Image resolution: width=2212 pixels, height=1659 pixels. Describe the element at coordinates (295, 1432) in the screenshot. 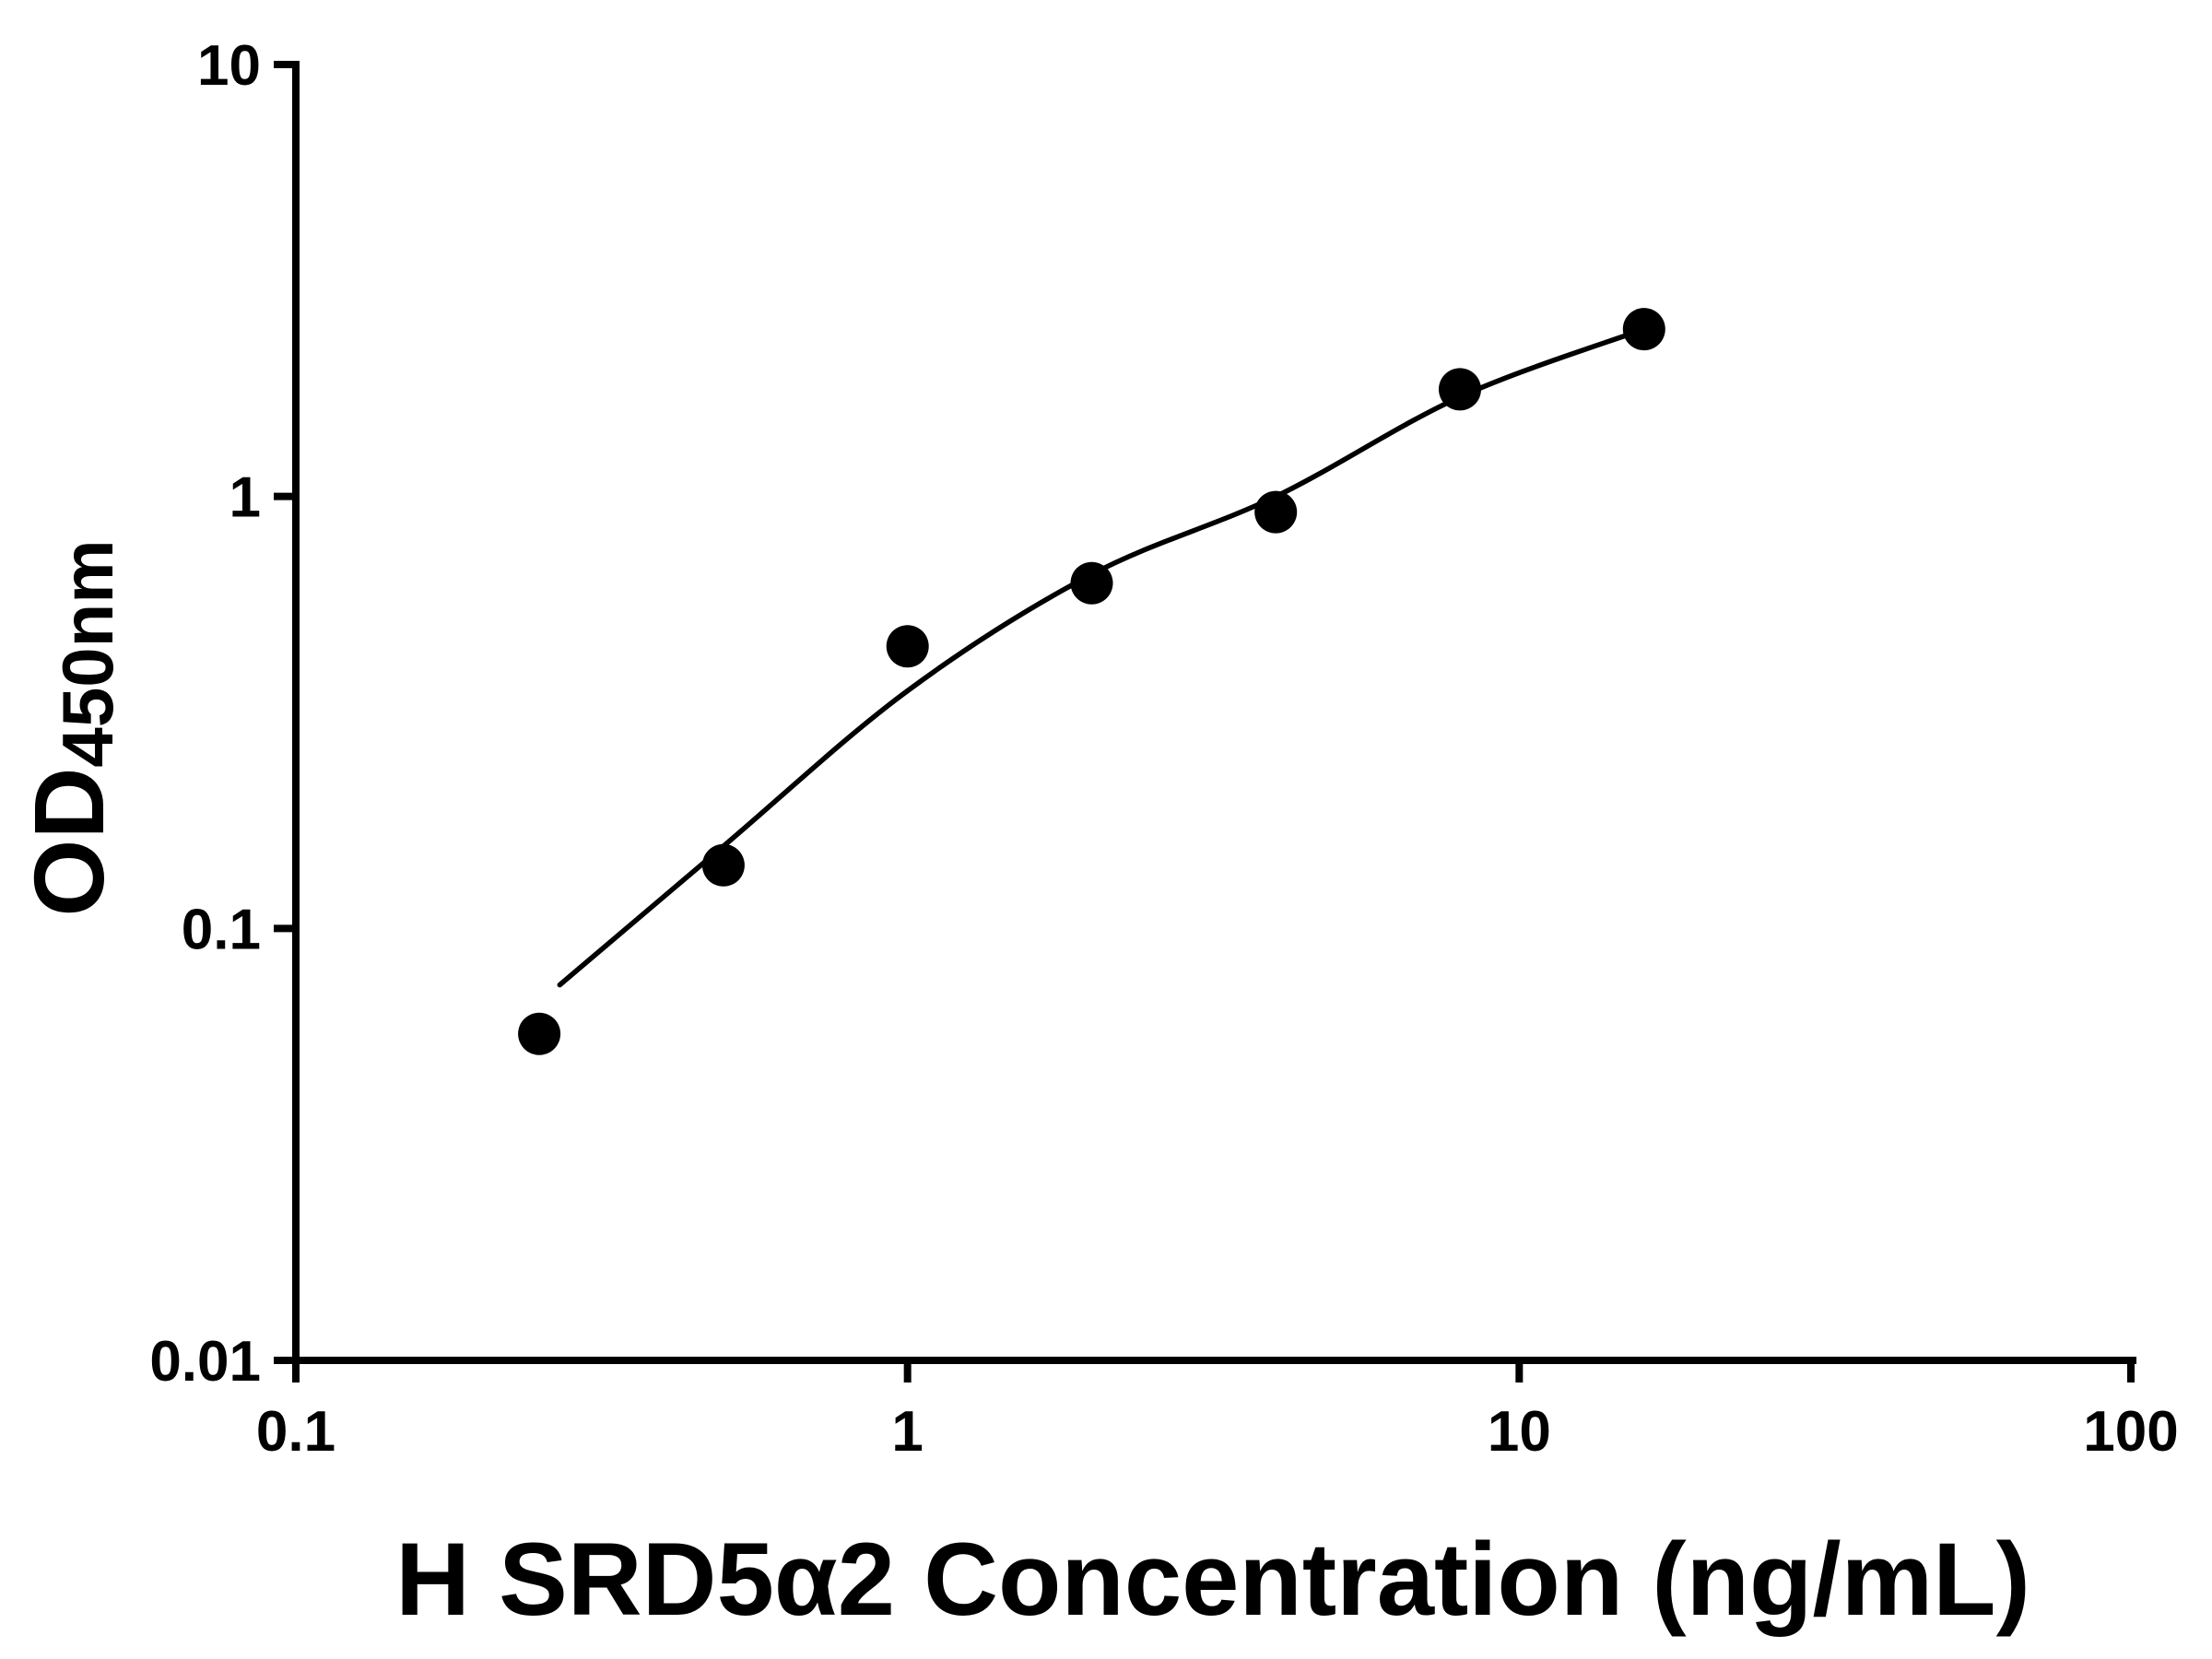

I see `x-tick-label: 0.1` at that location.